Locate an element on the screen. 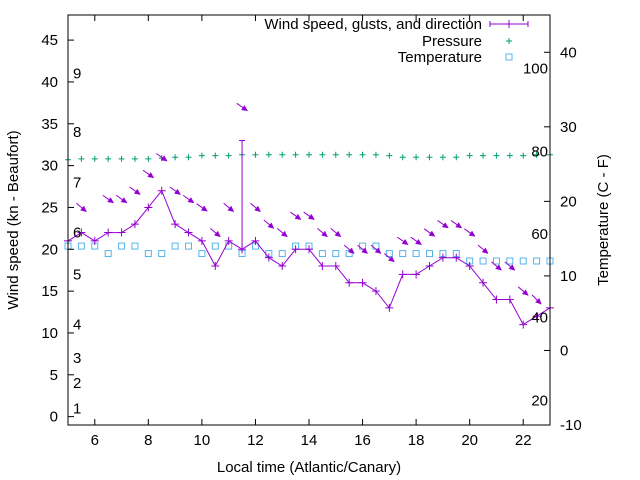 Image resolution: width=640 pixels, height=480 pixels. beaufort-label: 1 is located at coordinates (77, 408).